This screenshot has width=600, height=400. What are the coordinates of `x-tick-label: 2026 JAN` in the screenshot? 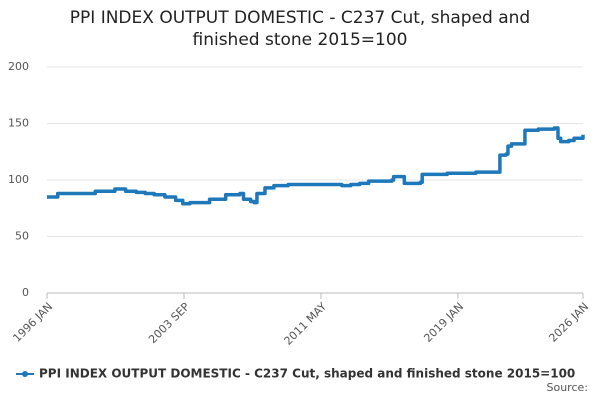 It's located at (568, 322).